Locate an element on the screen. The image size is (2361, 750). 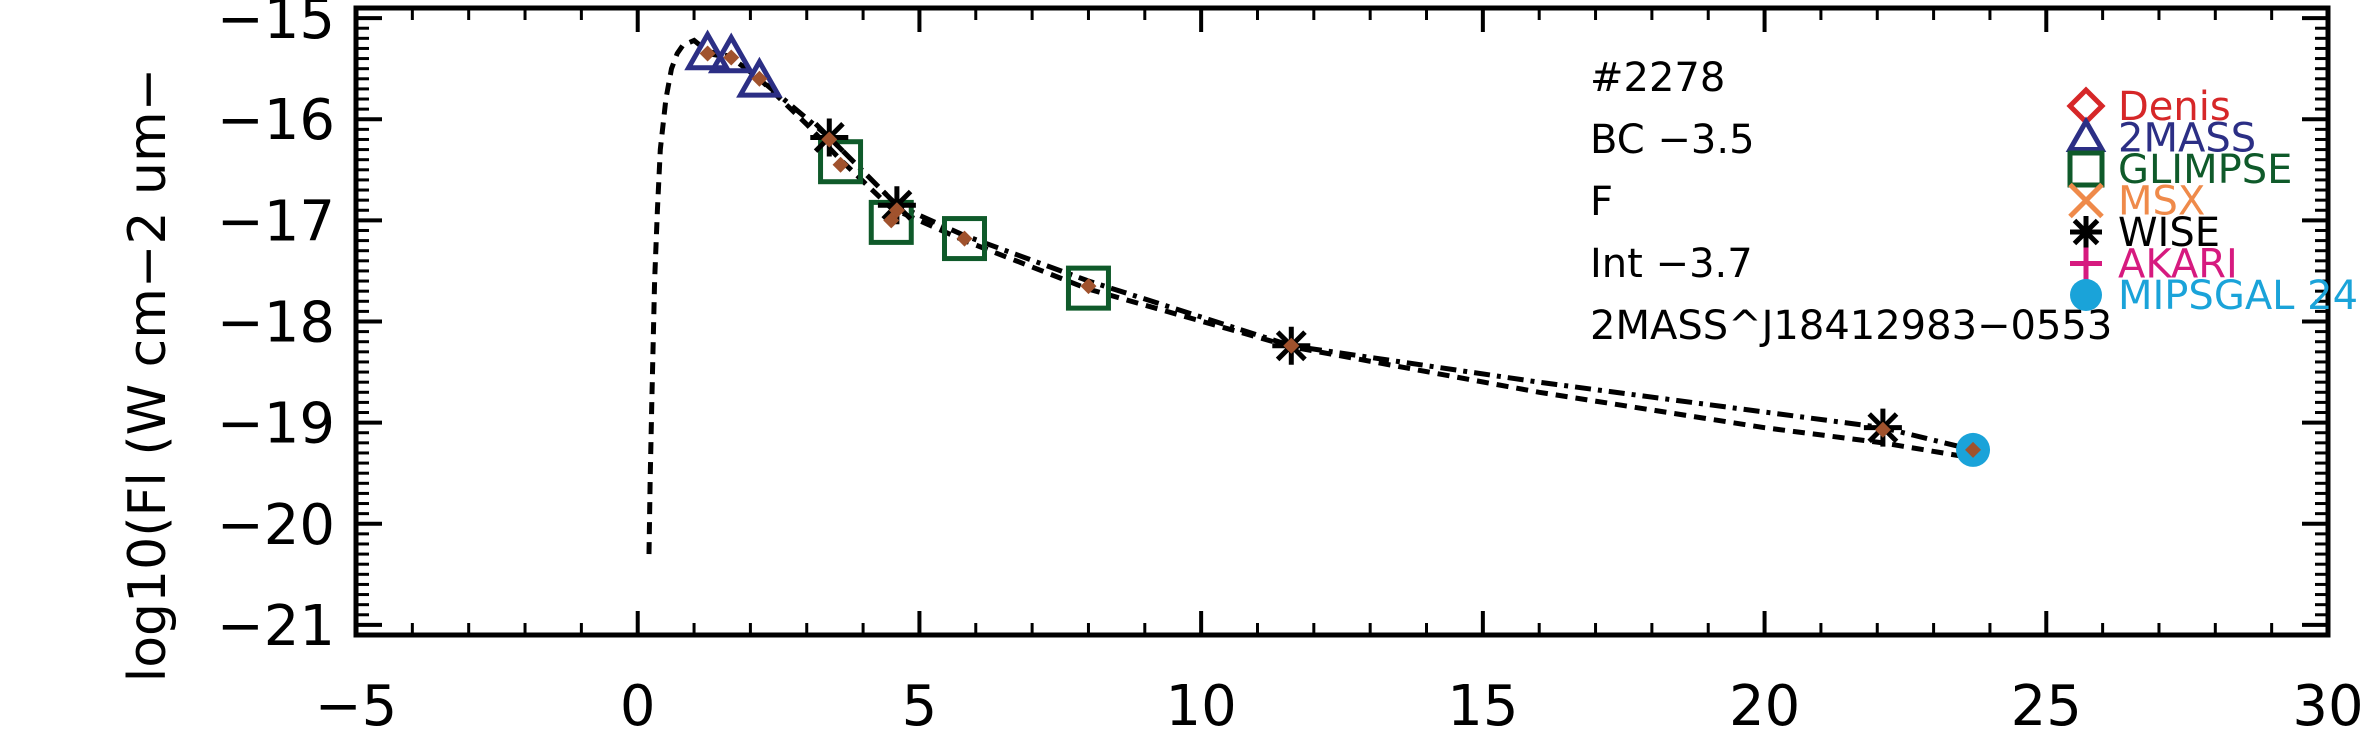
y-tick-label: −17 is located at coordinates (276, 221).